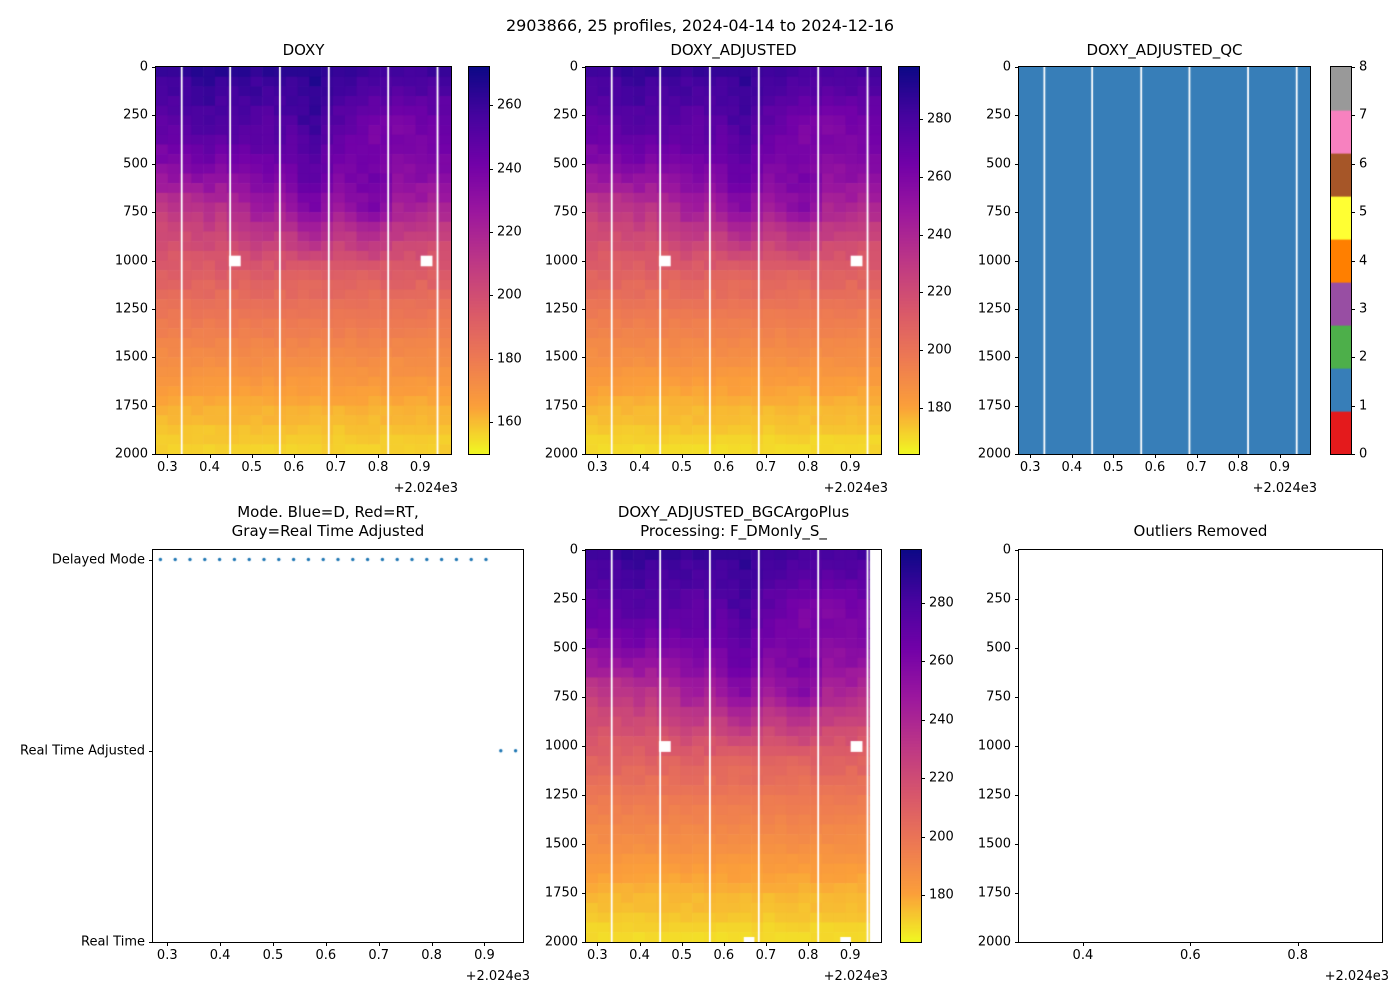 The image size is (1400, 1000). Describe the element at coordinates (994, 357) in the screenshot. I see `y-tick-label: 1500` at that location.